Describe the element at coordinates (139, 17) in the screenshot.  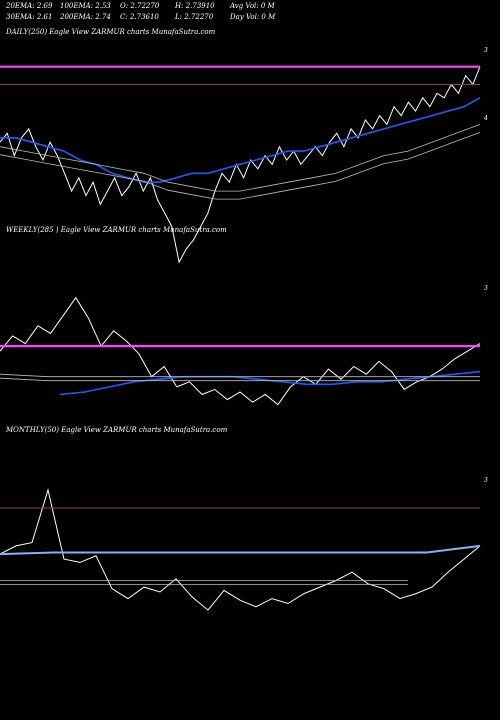
I see `close-value: C: 2.73610` at that location.